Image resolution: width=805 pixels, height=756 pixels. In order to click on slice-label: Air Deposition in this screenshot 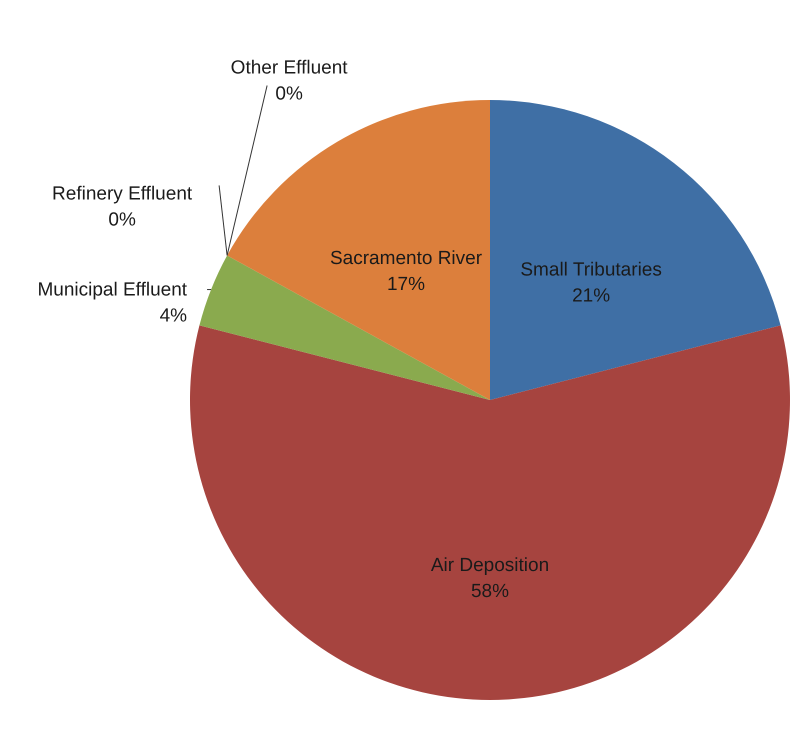, I will do `click(490, 565)`.